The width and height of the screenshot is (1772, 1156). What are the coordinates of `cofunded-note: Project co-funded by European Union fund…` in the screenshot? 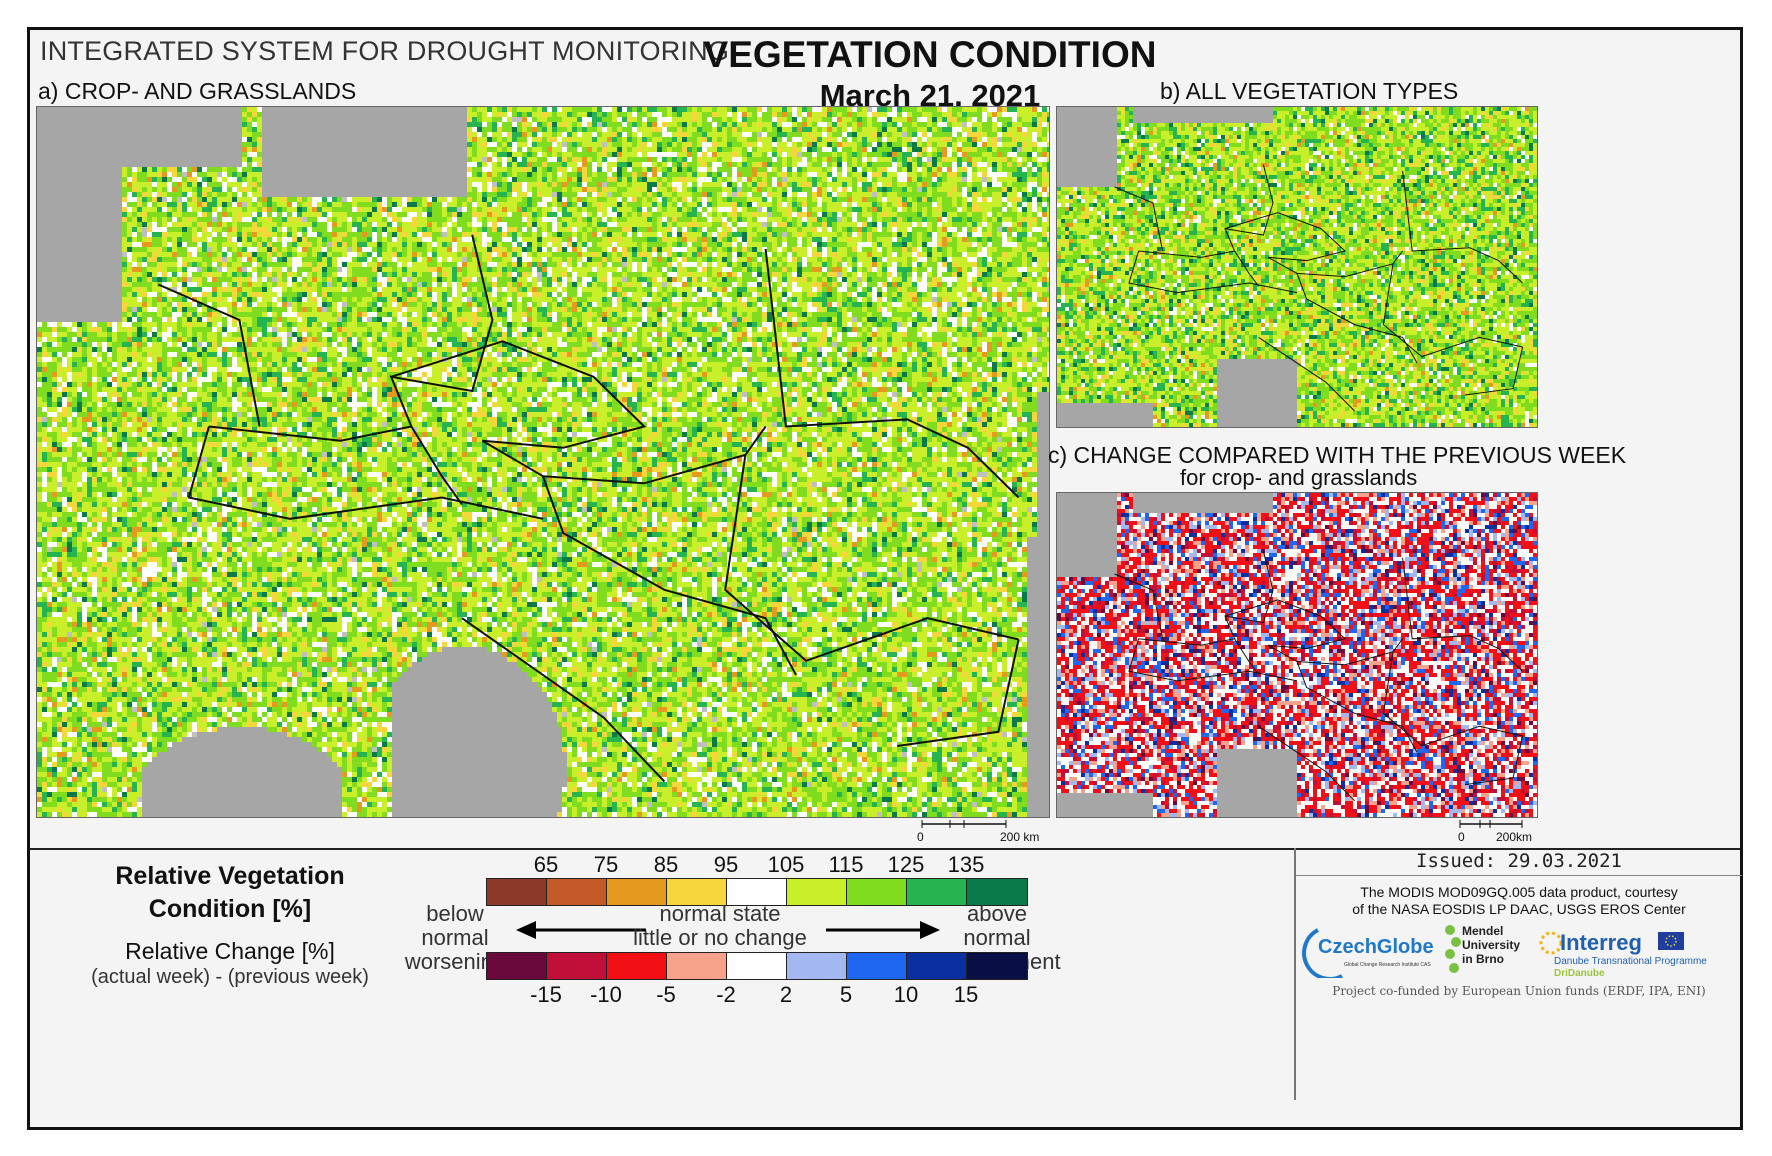 It's located at (1519, 991).